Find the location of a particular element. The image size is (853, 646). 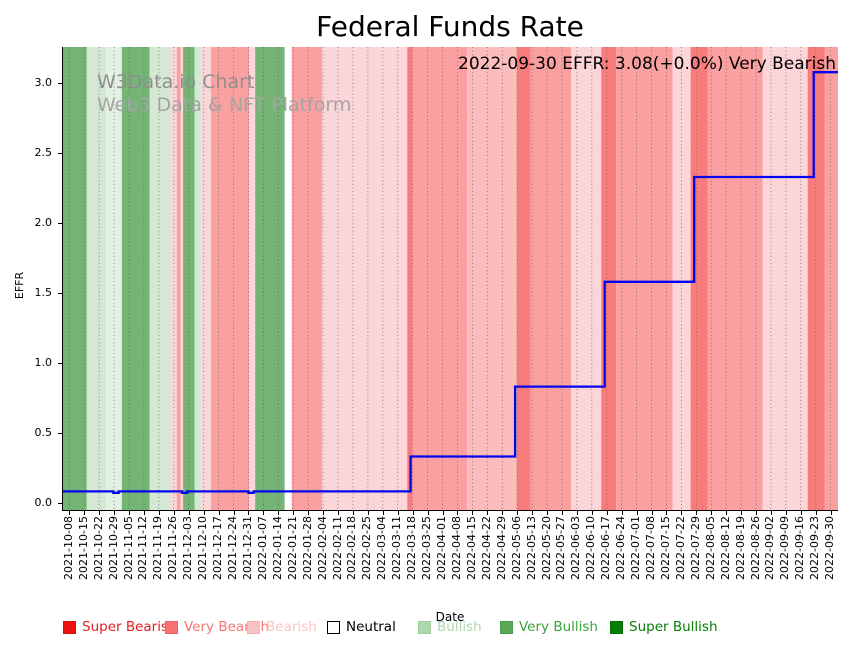

x-tick-label: 2022-07-08 is located at coordinates (651, 548).